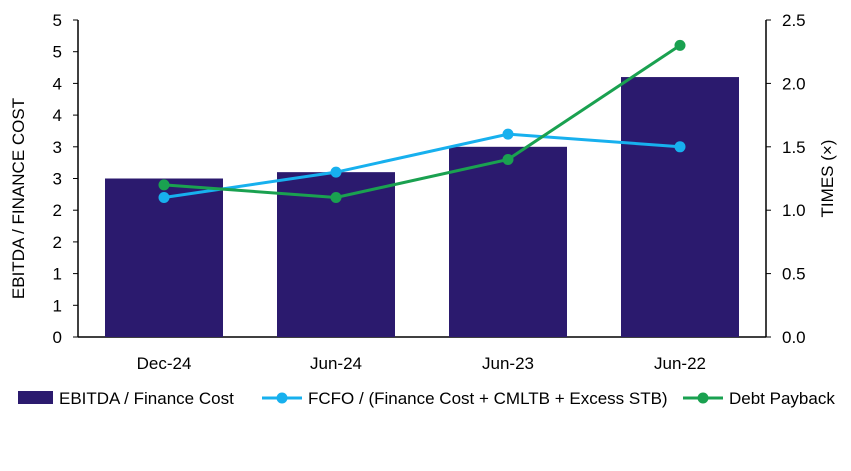  Describe the element at coordinates (782, 398) in the screenshot. I see `legend-label: Debt Payback` at that location.